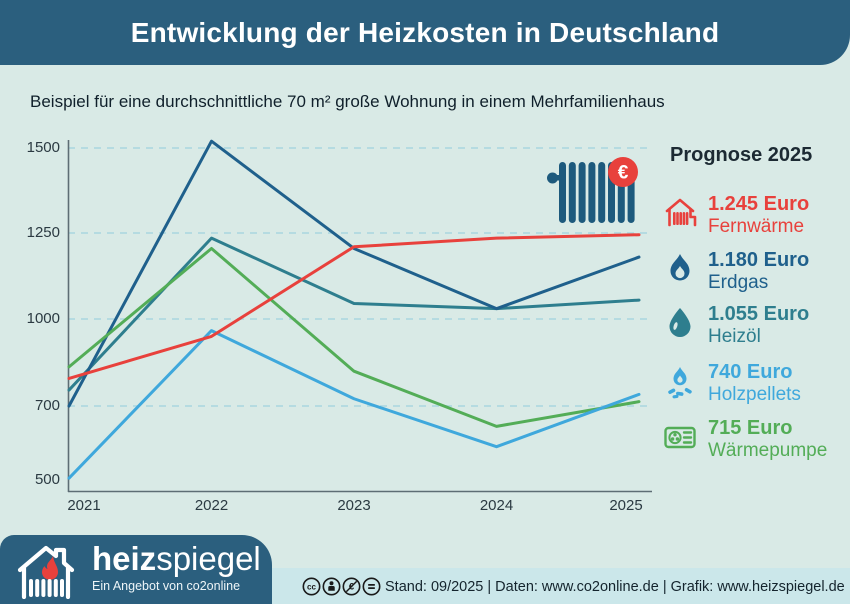 Image resolution: width=850 pixels, height=604 pixels. I want to click on legend-item-fernwaerme: 1.245 Euro Fernwärme, so click(734, 215).